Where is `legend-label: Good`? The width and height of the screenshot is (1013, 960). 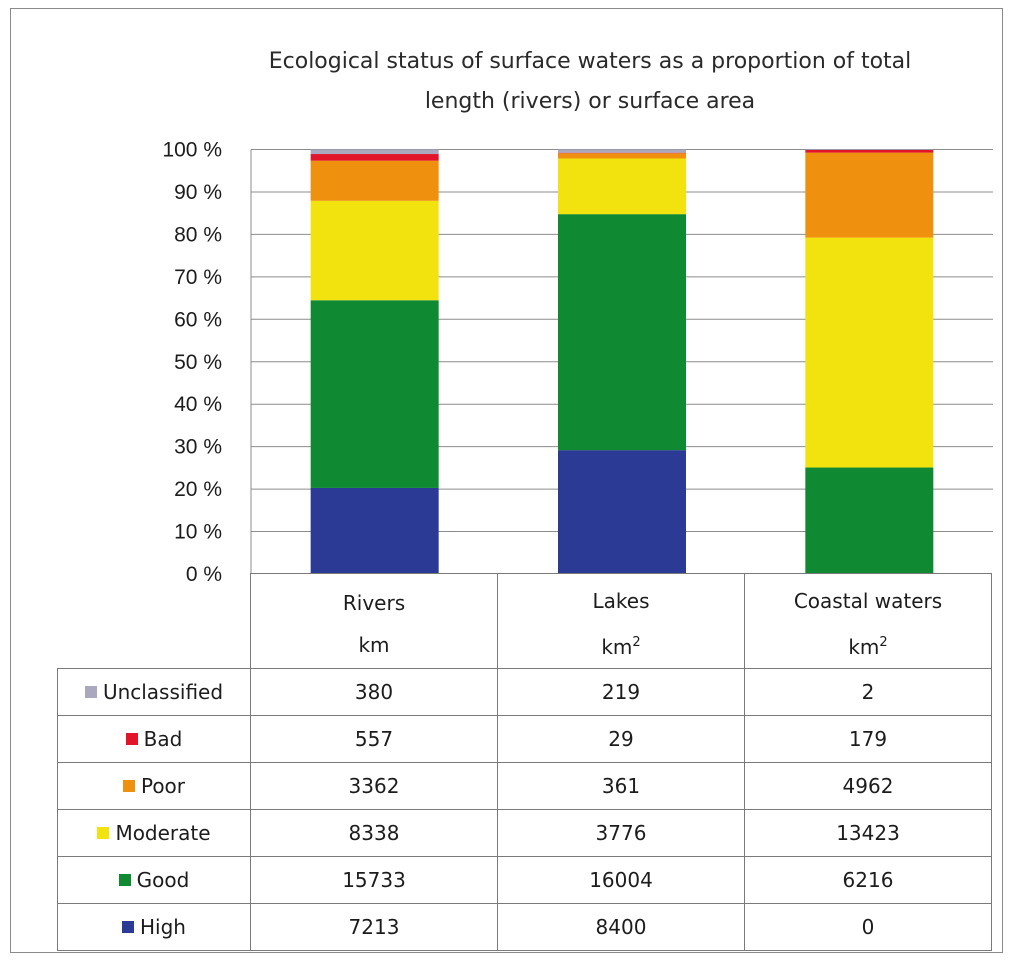
legend-label: Good is located at coordinates (163, 880).